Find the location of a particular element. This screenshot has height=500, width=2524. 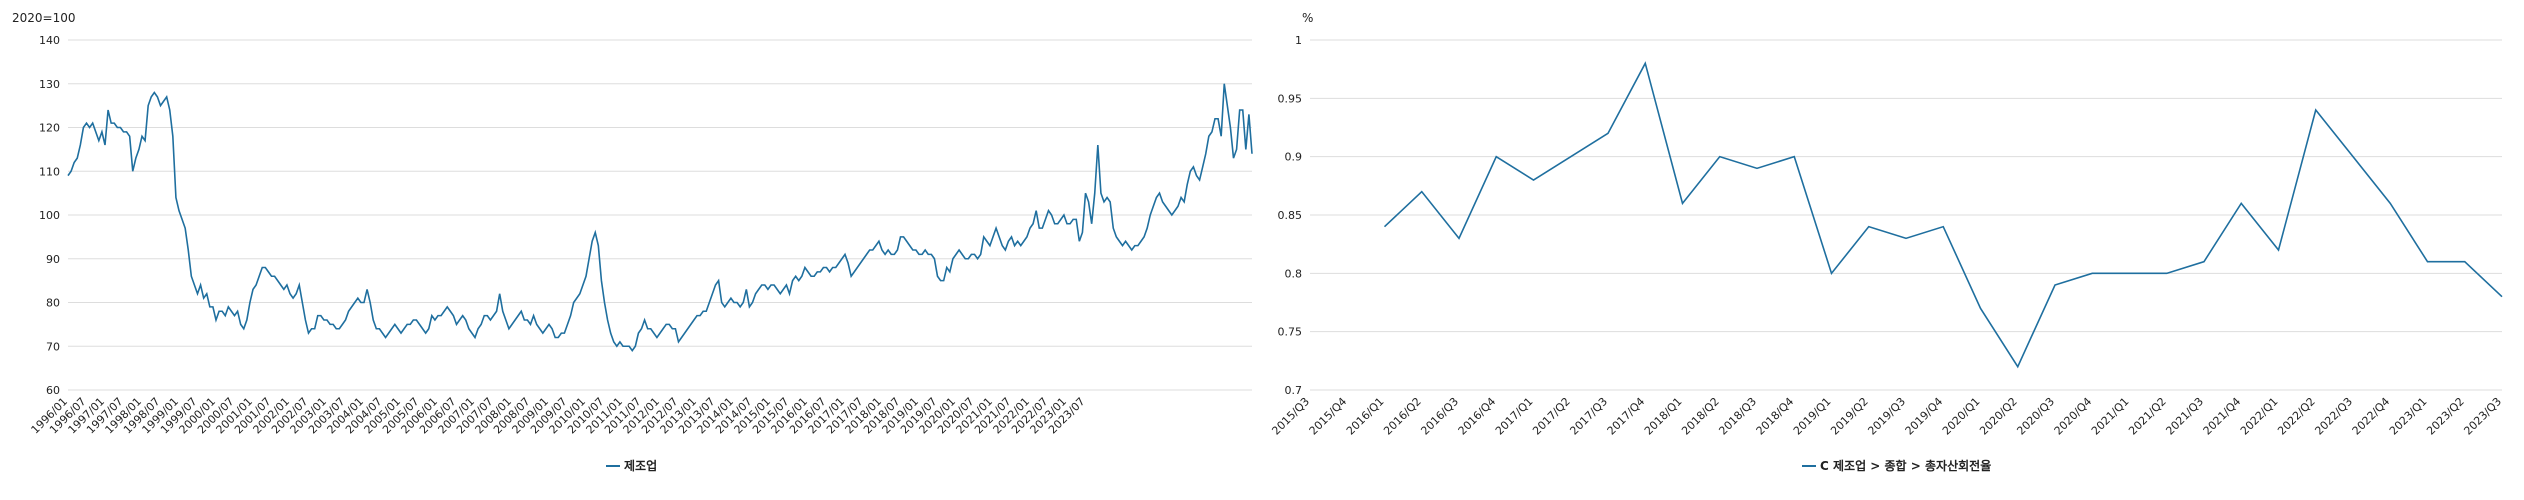

chart2-x-tick-label: 2022/Q4 is located at coordinates (2371, 416).